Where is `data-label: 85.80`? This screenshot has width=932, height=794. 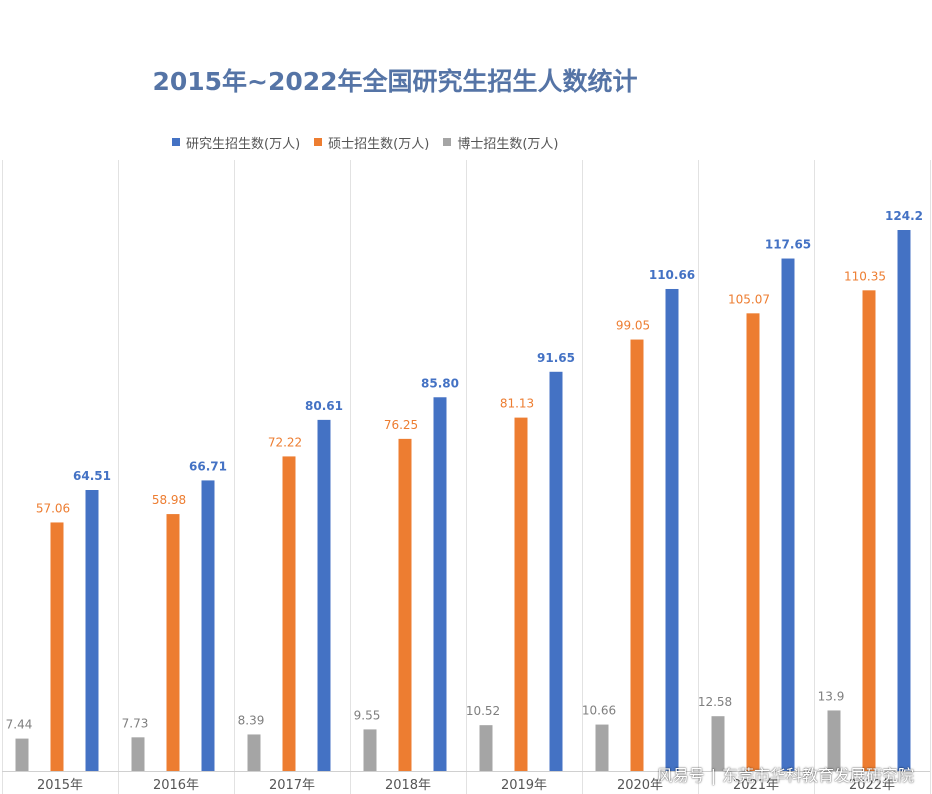 data-label: 85.80 is located at coordinates (440, 383).